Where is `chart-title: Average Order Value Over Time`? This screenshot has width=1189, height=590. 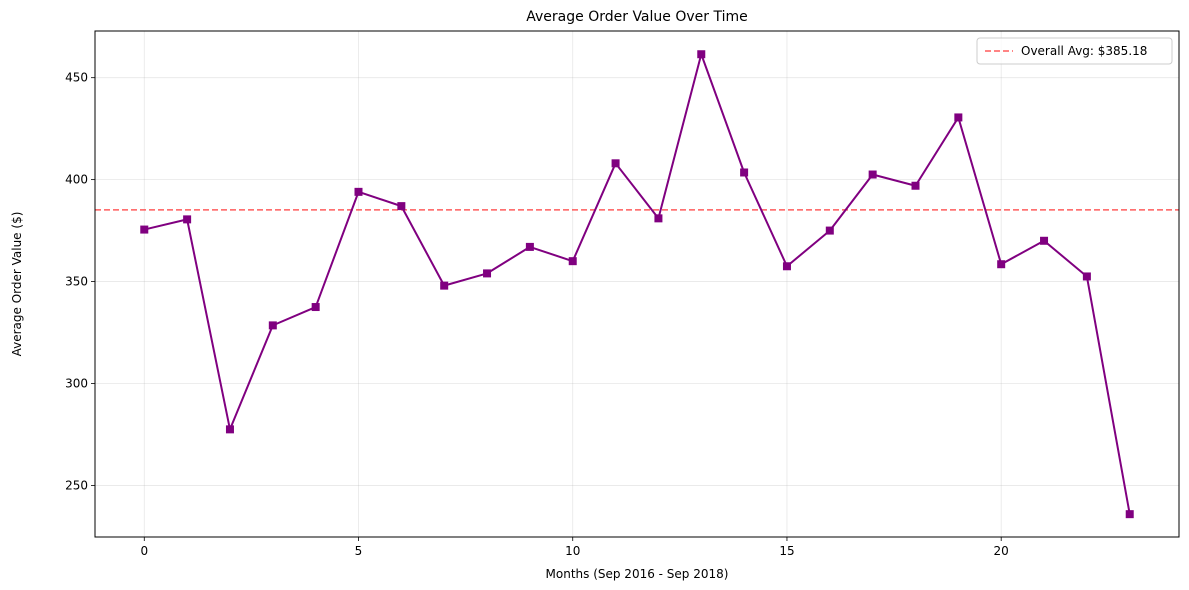 chart-title: Average Order Value Over Time is located at coordinates (636, 17).